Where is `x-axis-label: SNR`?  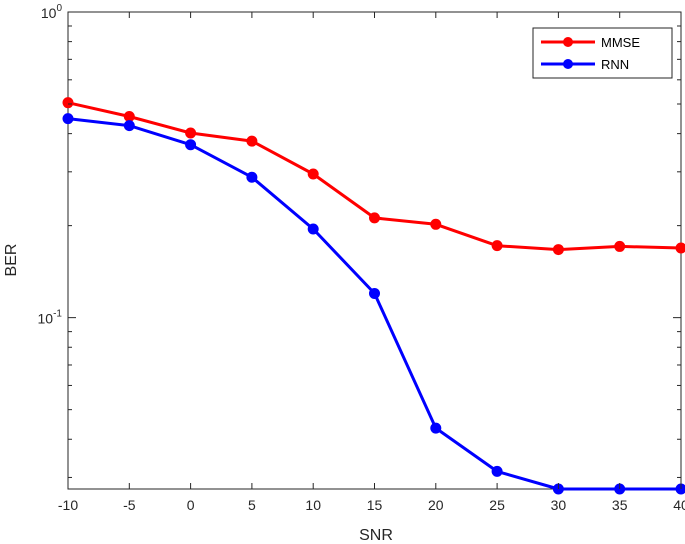 x-axis-label: SNR is located at coordinates (376, 535).